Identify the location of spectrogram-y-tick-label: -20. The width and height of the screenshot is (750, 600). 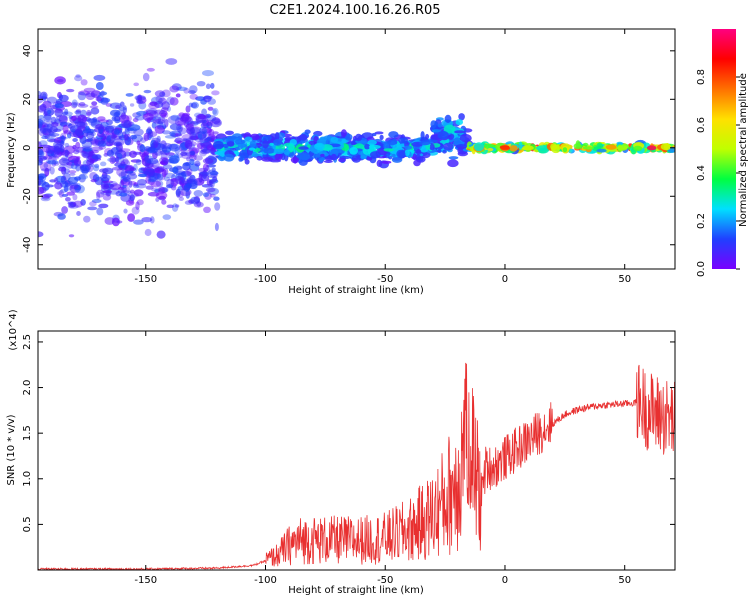
(27, 196).